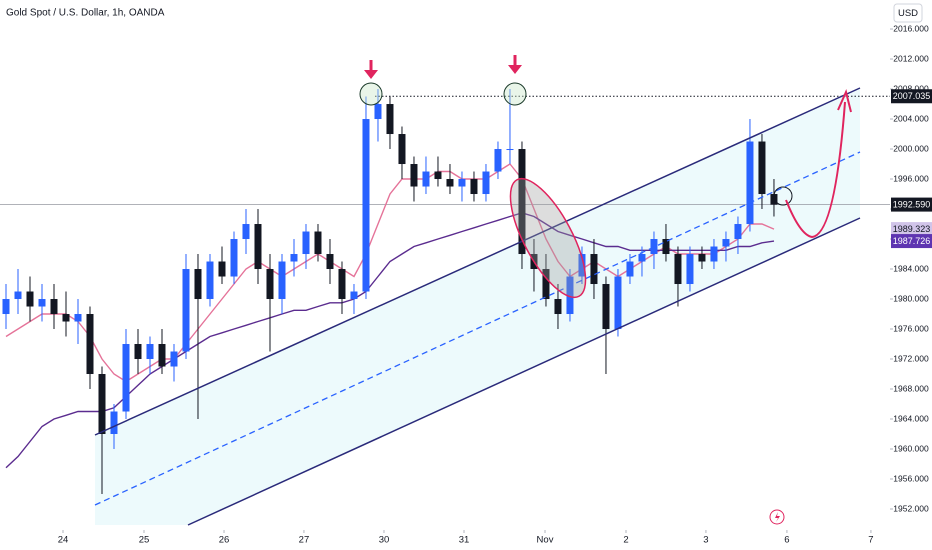  I want to click on highlight-ellipse, so click(548, 238).